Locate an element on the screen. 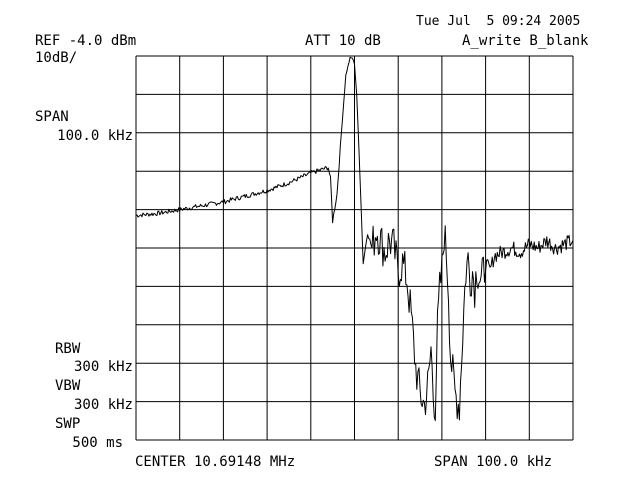 The image size is (640, 480). vbw-value: 300 kHz is located at coordinates (103, 405).